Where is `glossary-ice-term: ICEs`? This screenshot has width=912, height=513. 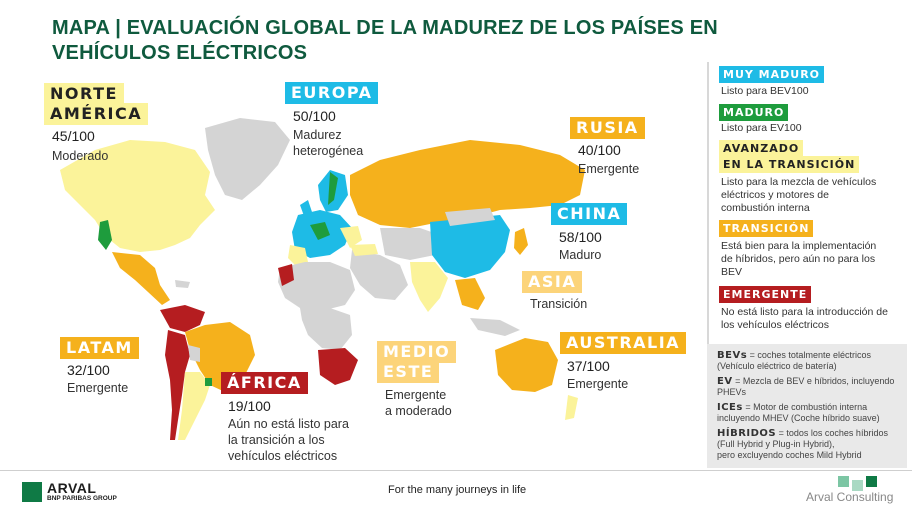
glossary-ice-term: ICEs is located at coordinates (730, 407).